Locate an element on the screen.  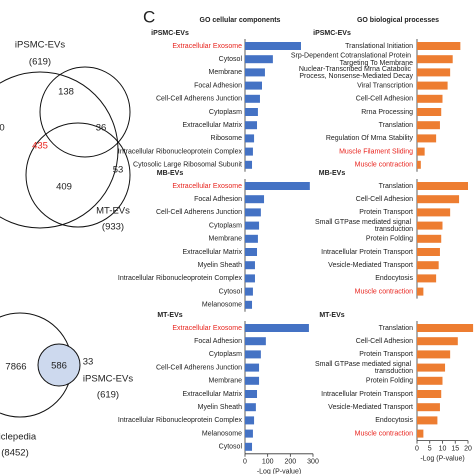
set-size: (933) is located at coordinates (113, 227).